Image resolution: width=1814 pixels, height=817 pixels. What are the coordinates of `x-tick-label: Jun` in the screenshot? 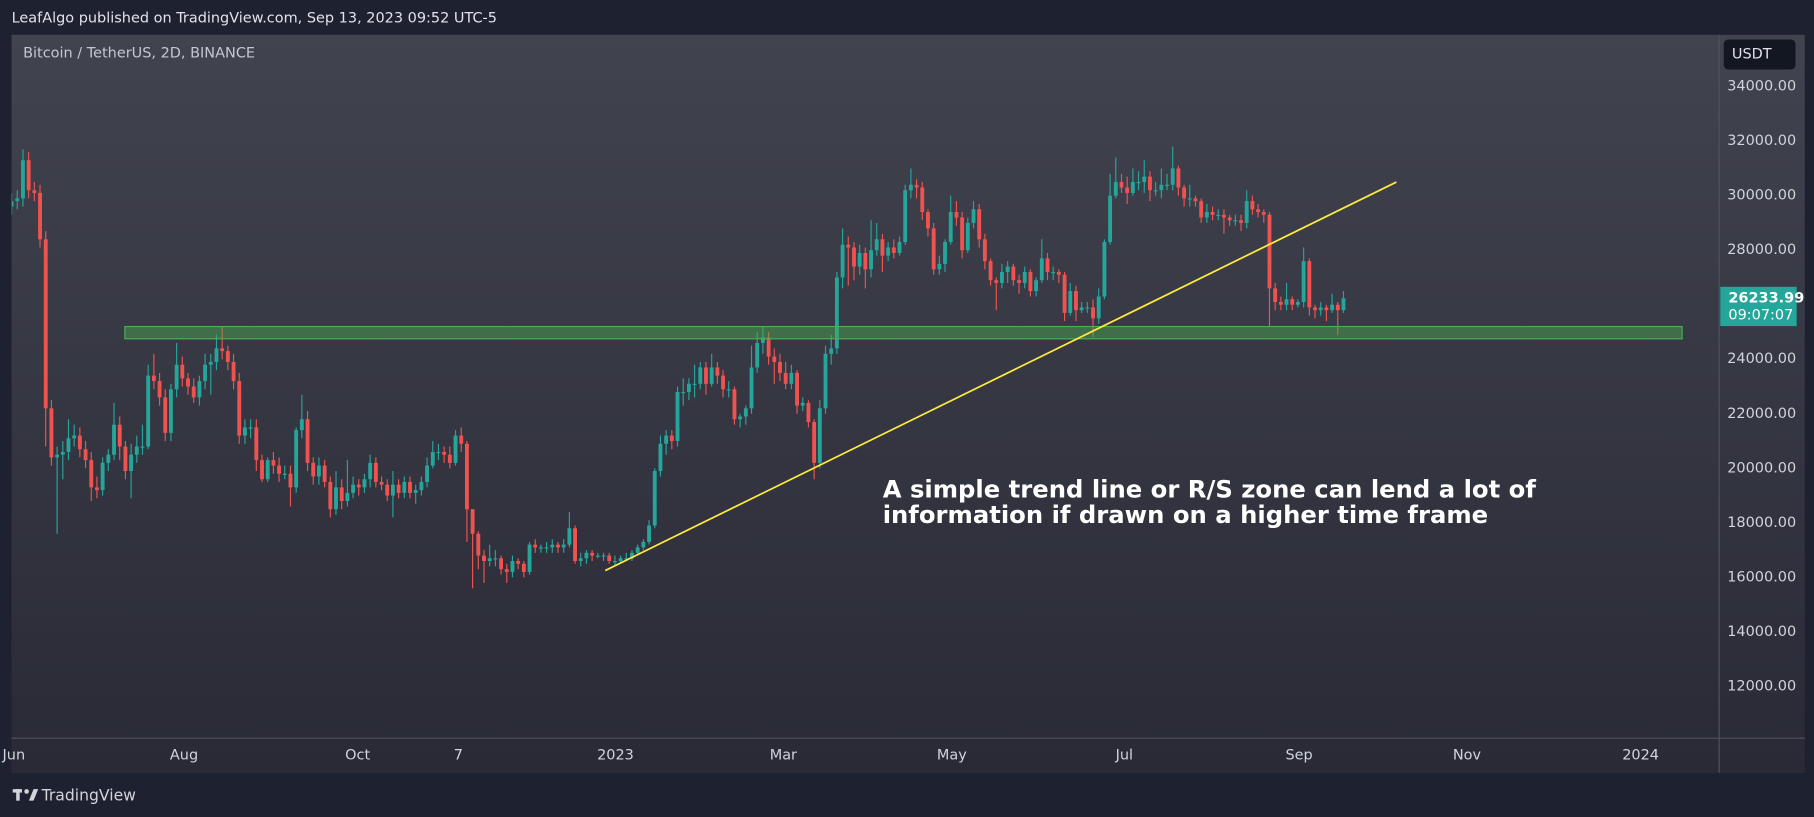 It's located at (14, 756).